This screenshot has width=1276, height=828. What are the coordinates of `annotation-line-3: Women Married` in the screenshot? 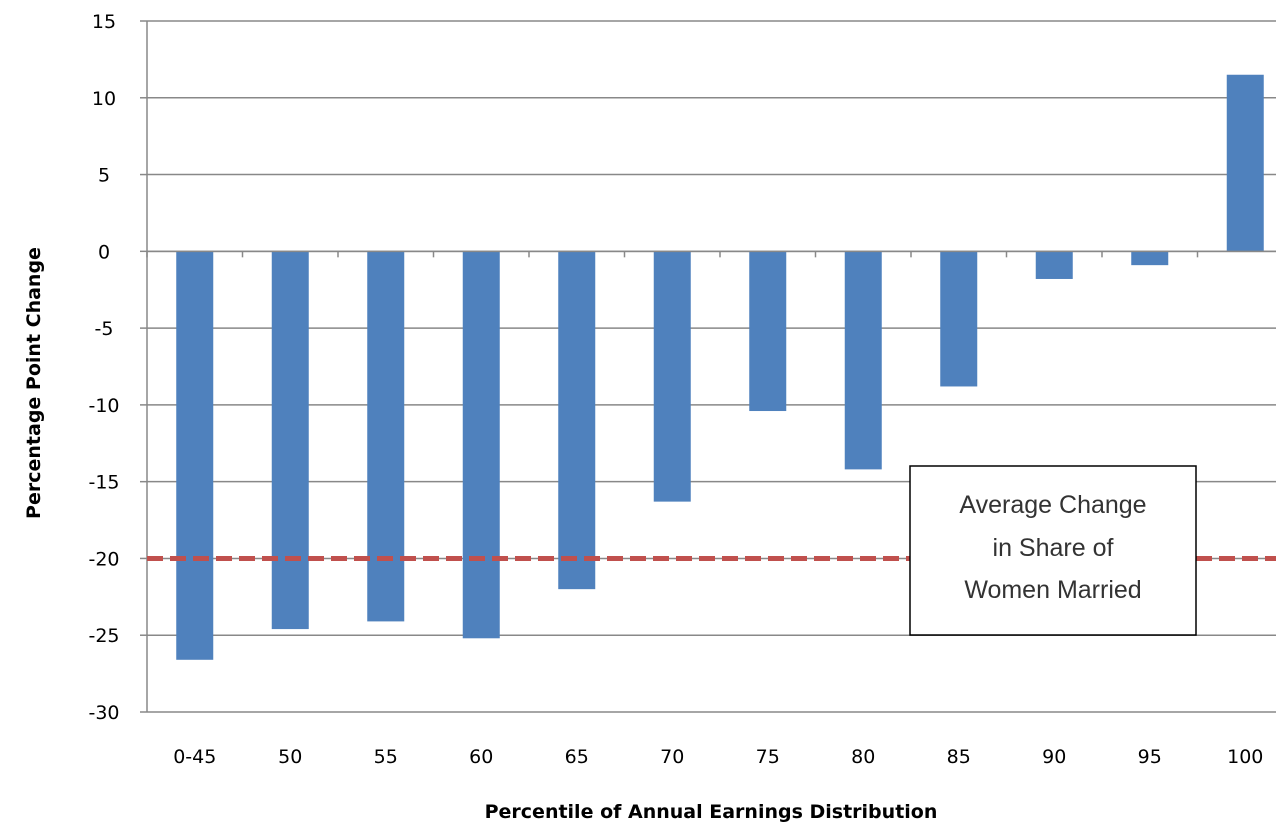 It's located at (1052, 590).